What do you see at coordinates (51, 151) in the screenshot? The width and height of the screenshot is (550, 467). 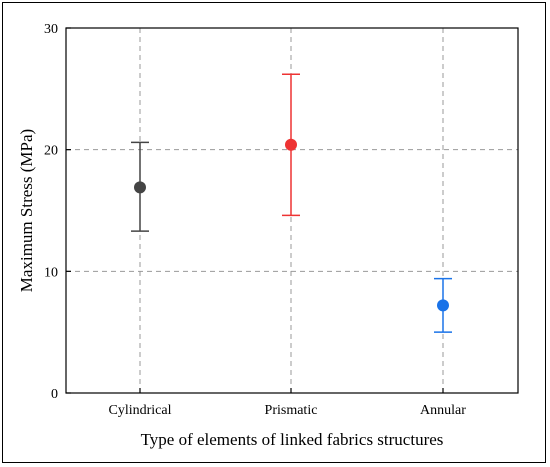 I see `y-tick-label: 20` at bounding box center [51, 151].